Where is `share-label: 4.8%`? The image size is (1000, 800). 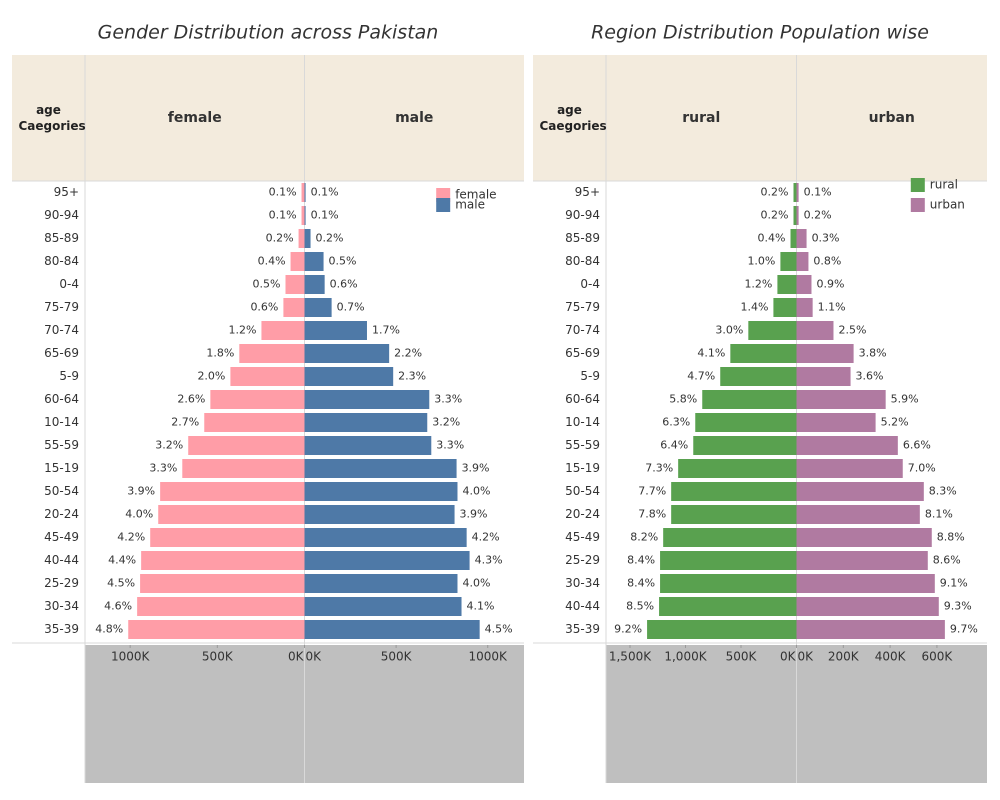 share-label: 4.8% is located at coordinates (109, 629).